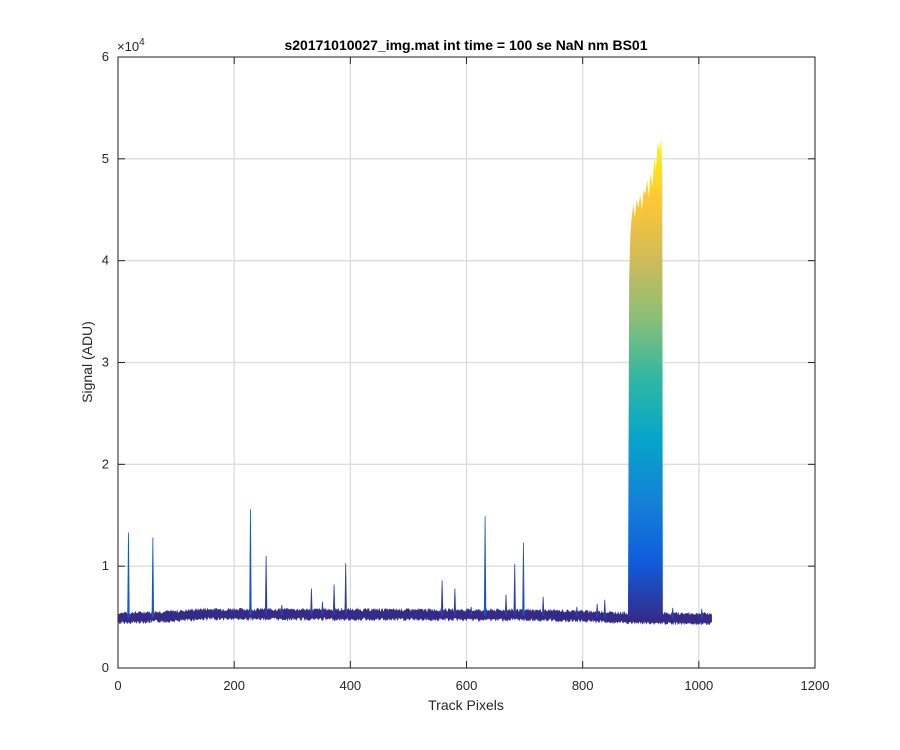 This screenshot has width=900, height=750. What do you see at coordinates (466, 705) in the screenshot?
I see `x-axis-label: Track Pixels` at bounding box center [466, 705].